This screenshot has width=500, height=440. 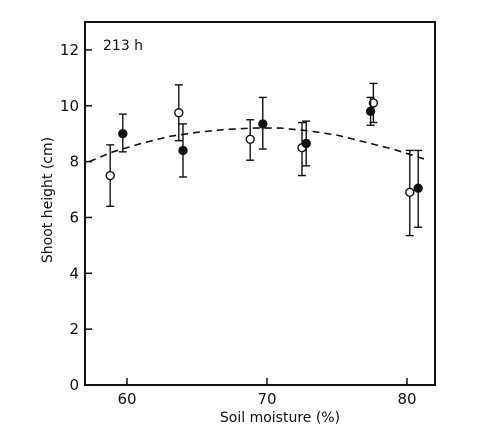 I want to click on y-tick-label: 8, so click(x=74, y=162).